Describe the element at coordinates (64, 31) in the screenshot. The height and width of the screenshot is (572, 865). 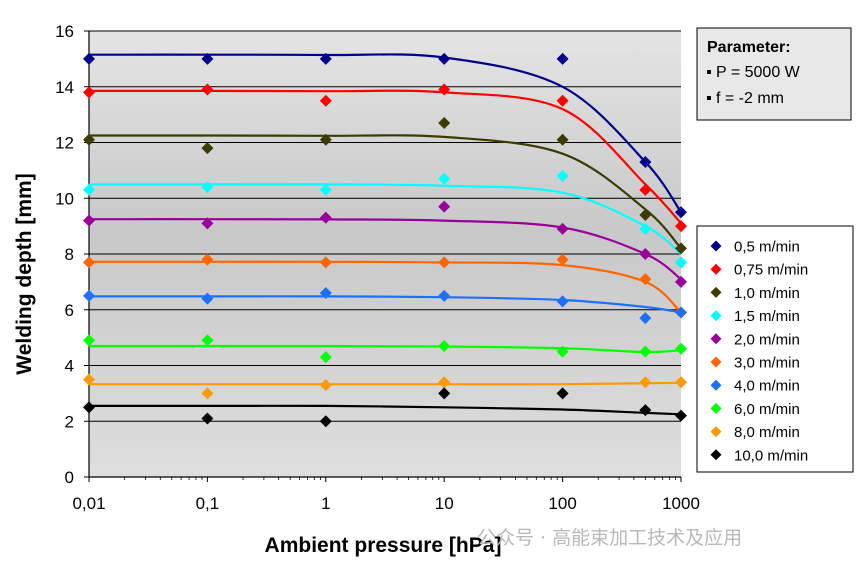
I see `y-tick-label: 16` at that location.